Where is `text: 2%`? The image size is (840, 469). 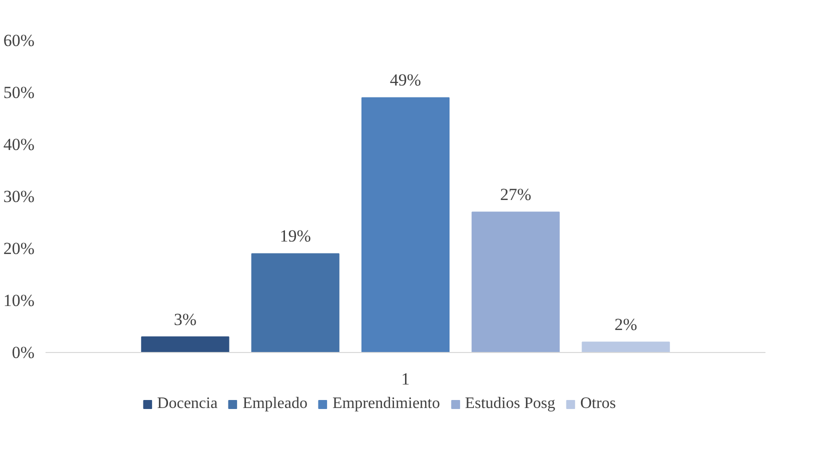 text: 2% is located at coordinates (626, 324).